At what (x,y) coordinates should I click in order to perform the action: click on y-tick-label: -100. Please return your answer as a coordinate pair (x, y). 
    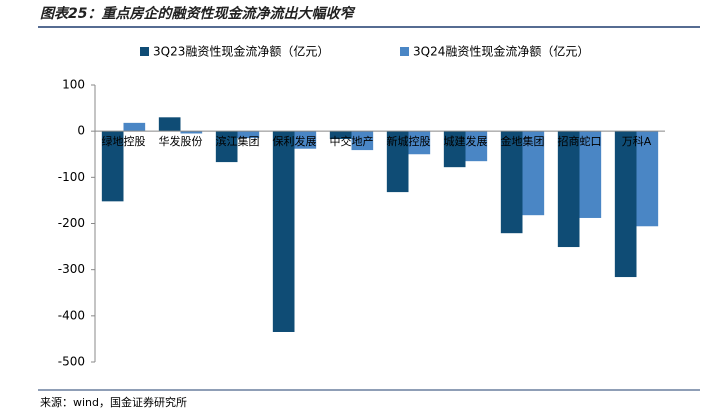
    Looking at the image, I should click on (71, 177).